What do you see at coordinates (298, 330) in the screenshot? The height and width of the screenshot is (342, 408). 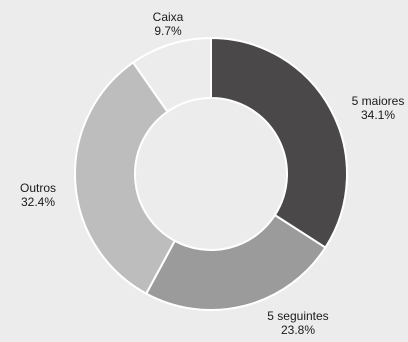 I see `slice-value-label: 23.8%` at bounding box center [298, 330].